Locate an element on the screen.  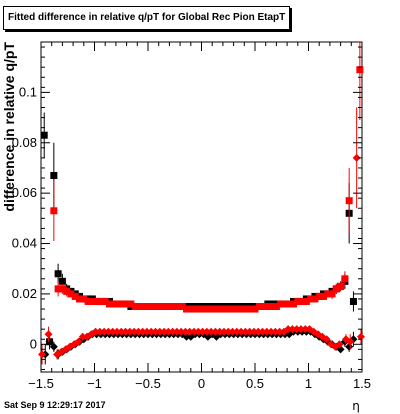
y-axis-label: difference in relative q/pT is located at coordinates (9, 127).